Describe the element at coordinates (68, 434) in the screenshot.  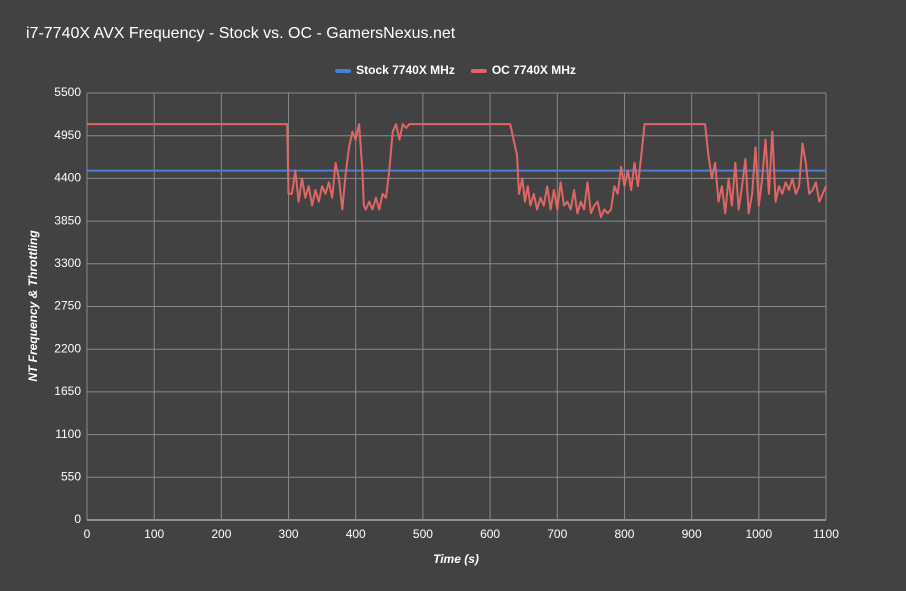
I see `y-tick-label: 1100` at that location.